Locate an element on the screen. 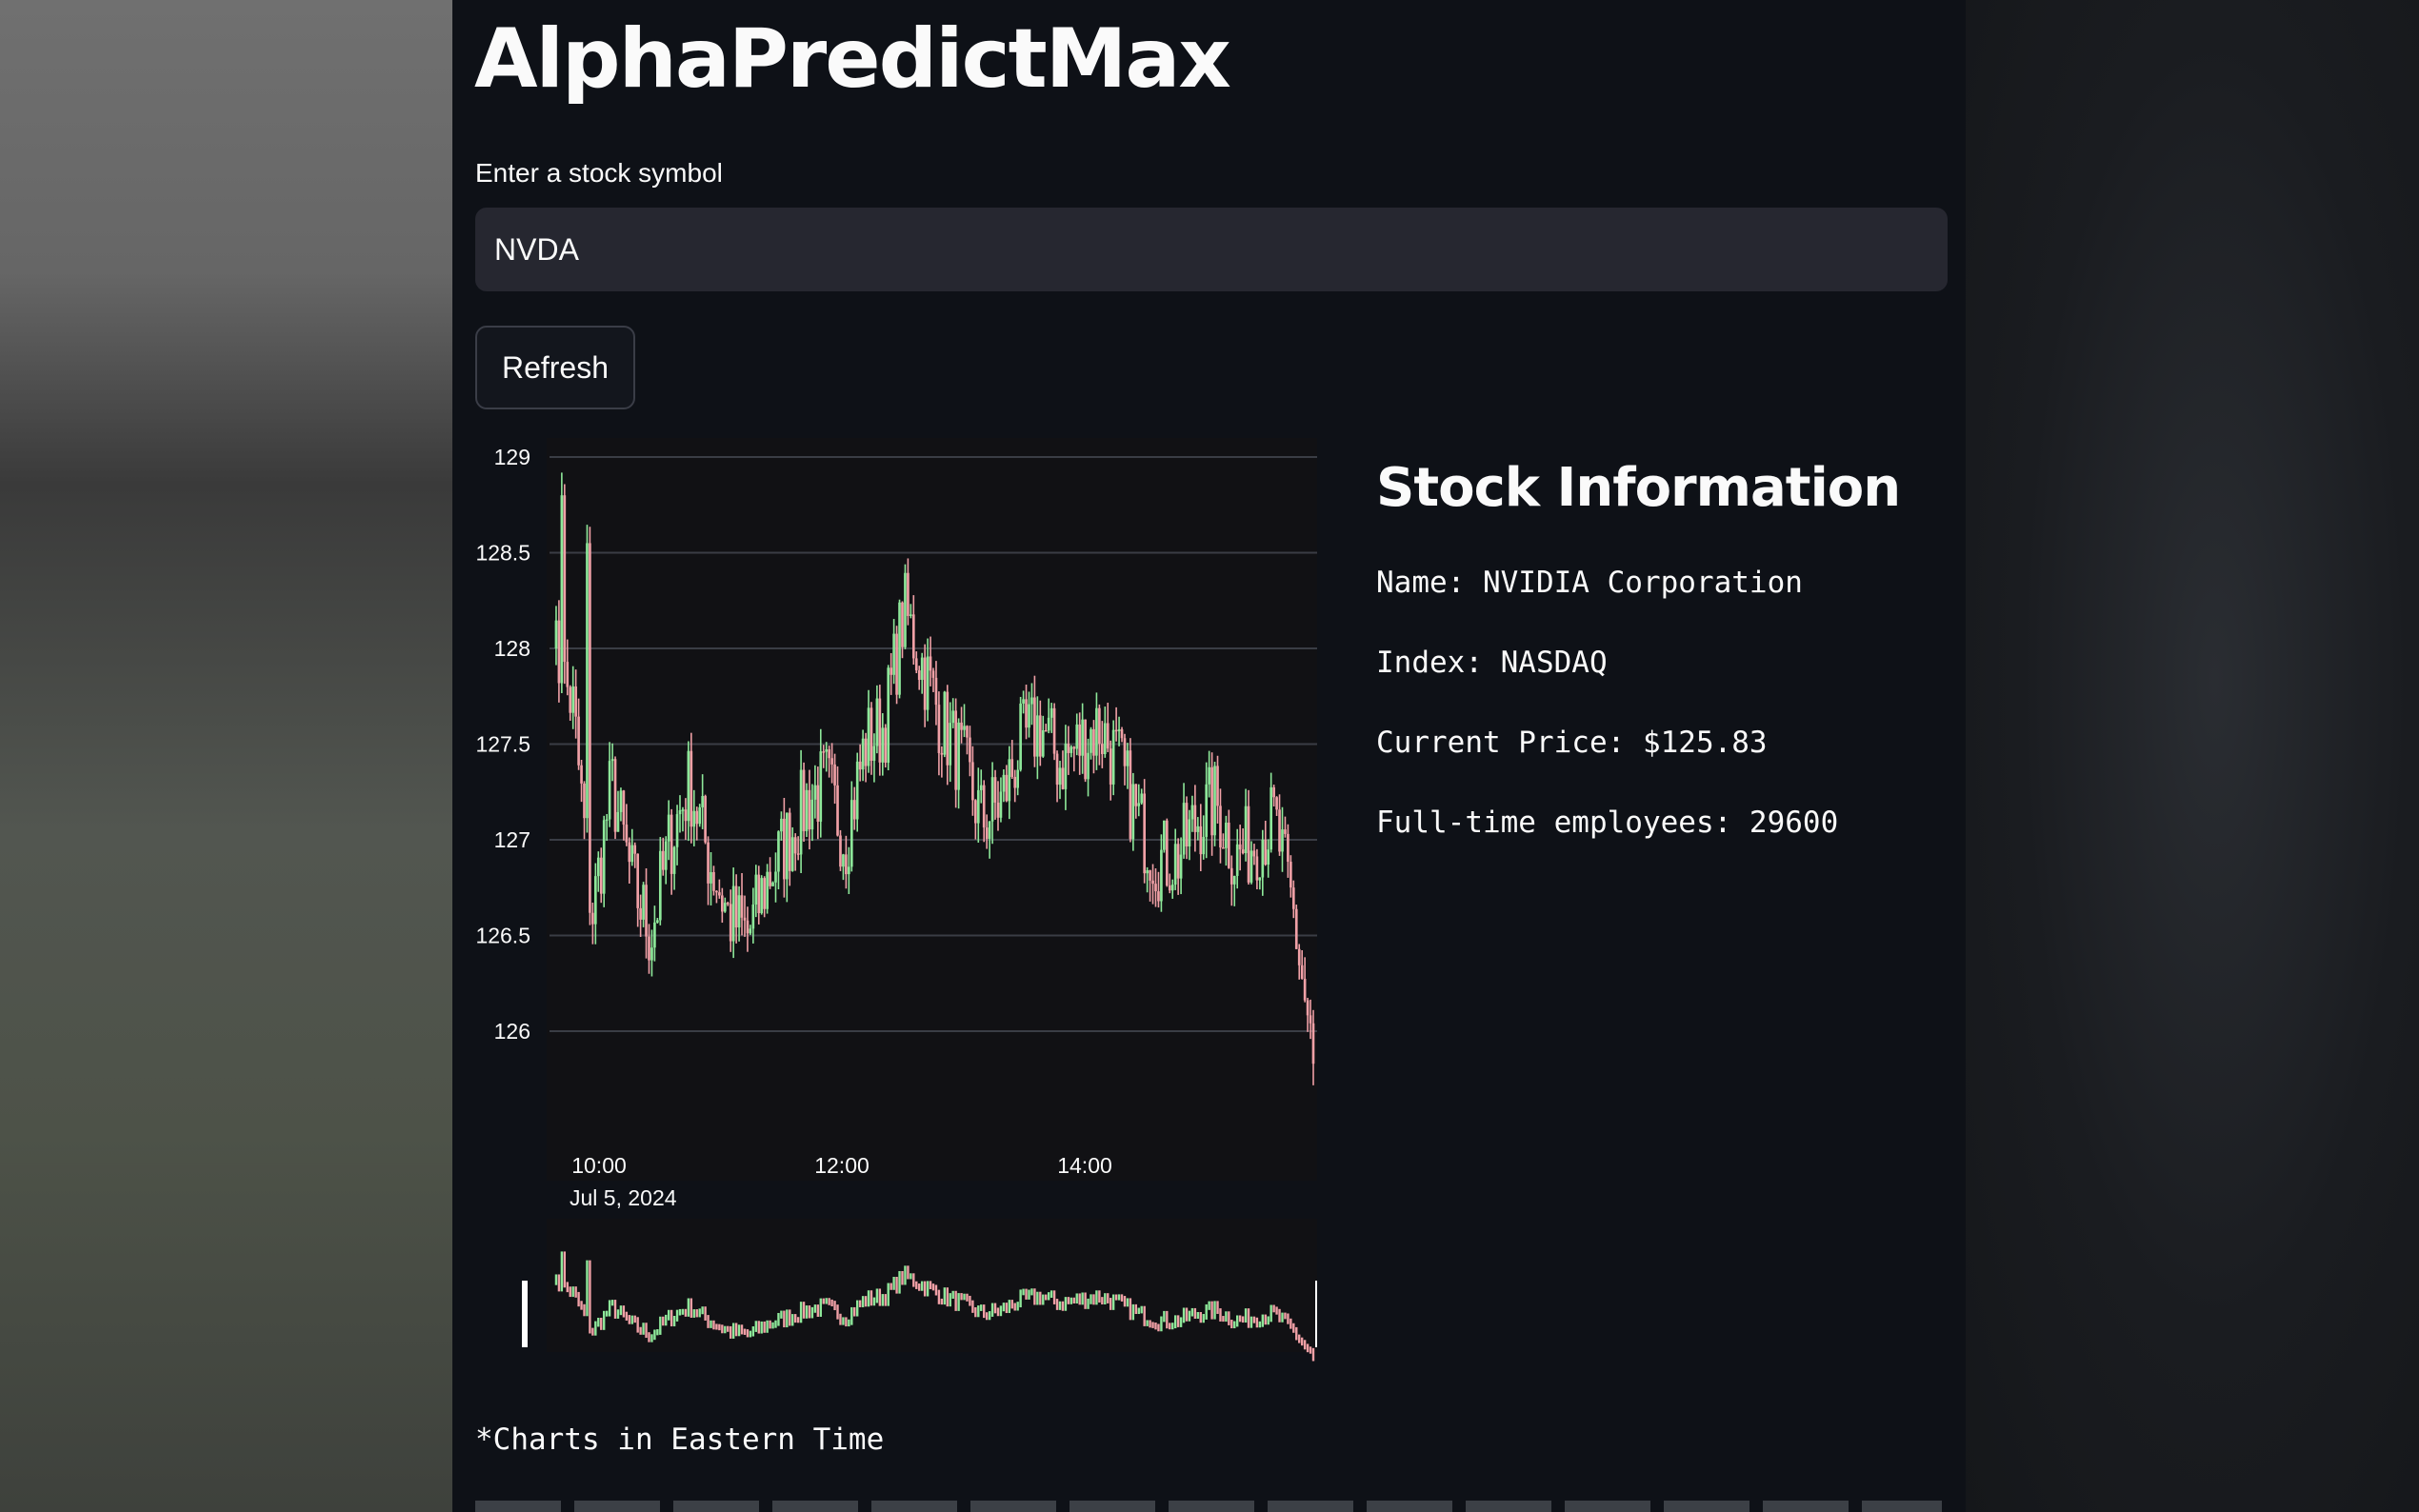  symbol-input is located at coordinates (1211, 249).